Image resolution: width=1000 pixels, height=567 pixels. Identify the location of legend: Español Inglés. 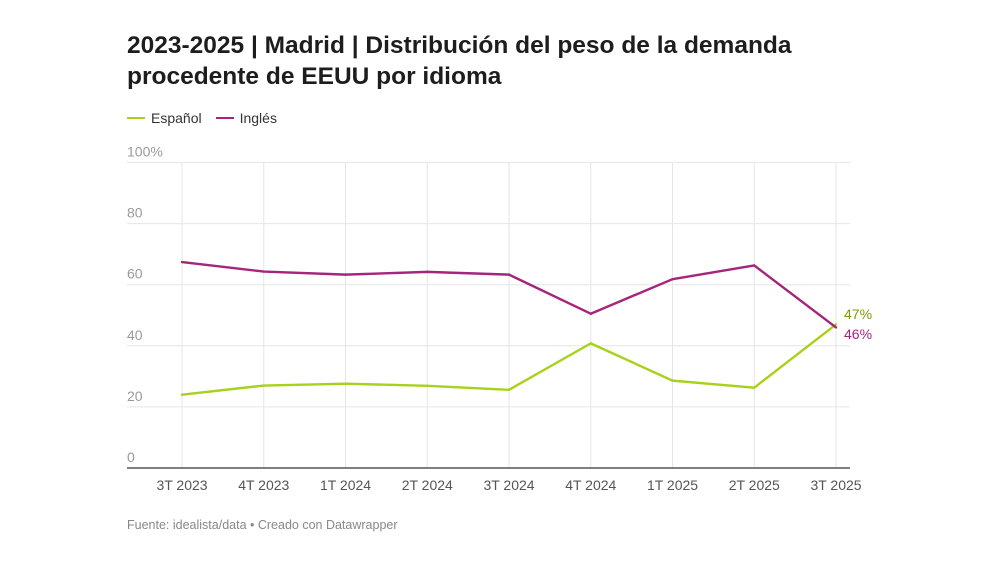
(202, 118).